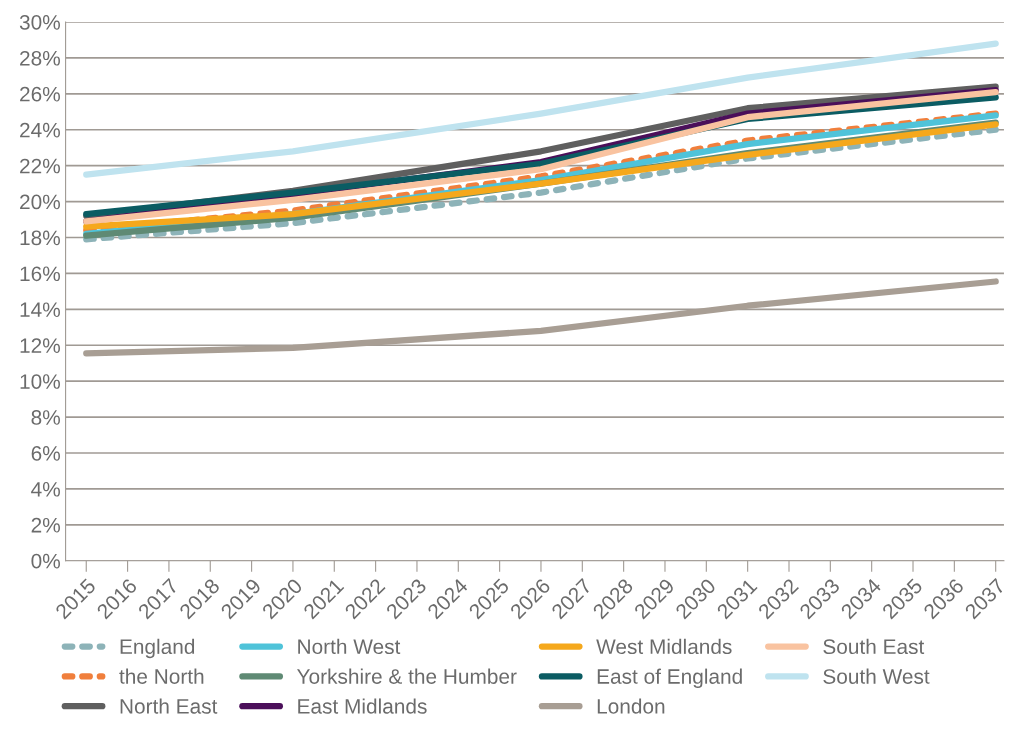 Image resolution: width=1009 pixels, height=733 pixels. Describe the element at coordinates (669, 678) in the screenshot. I see `legend-label: East of England` at that location.